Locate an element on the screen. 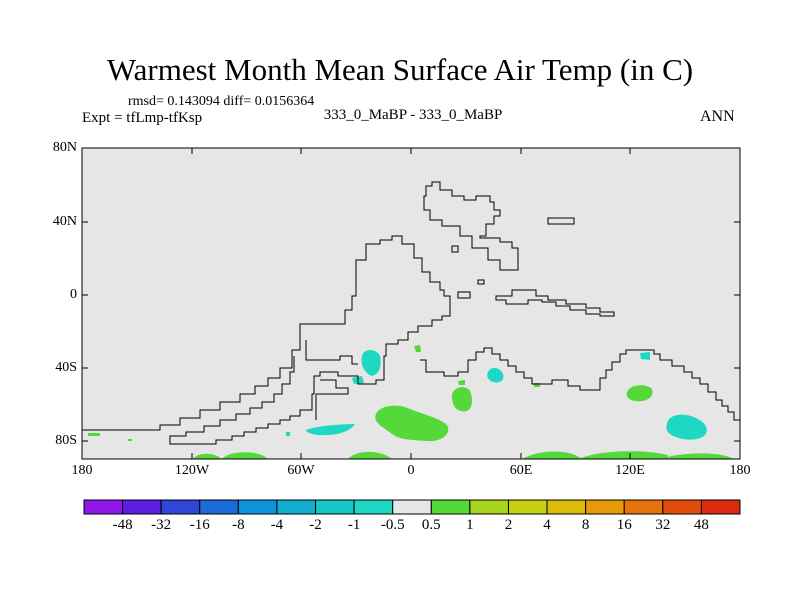 The image size is (800, 600). lon-tick-label: 0 is located at coordinates (411, 470).